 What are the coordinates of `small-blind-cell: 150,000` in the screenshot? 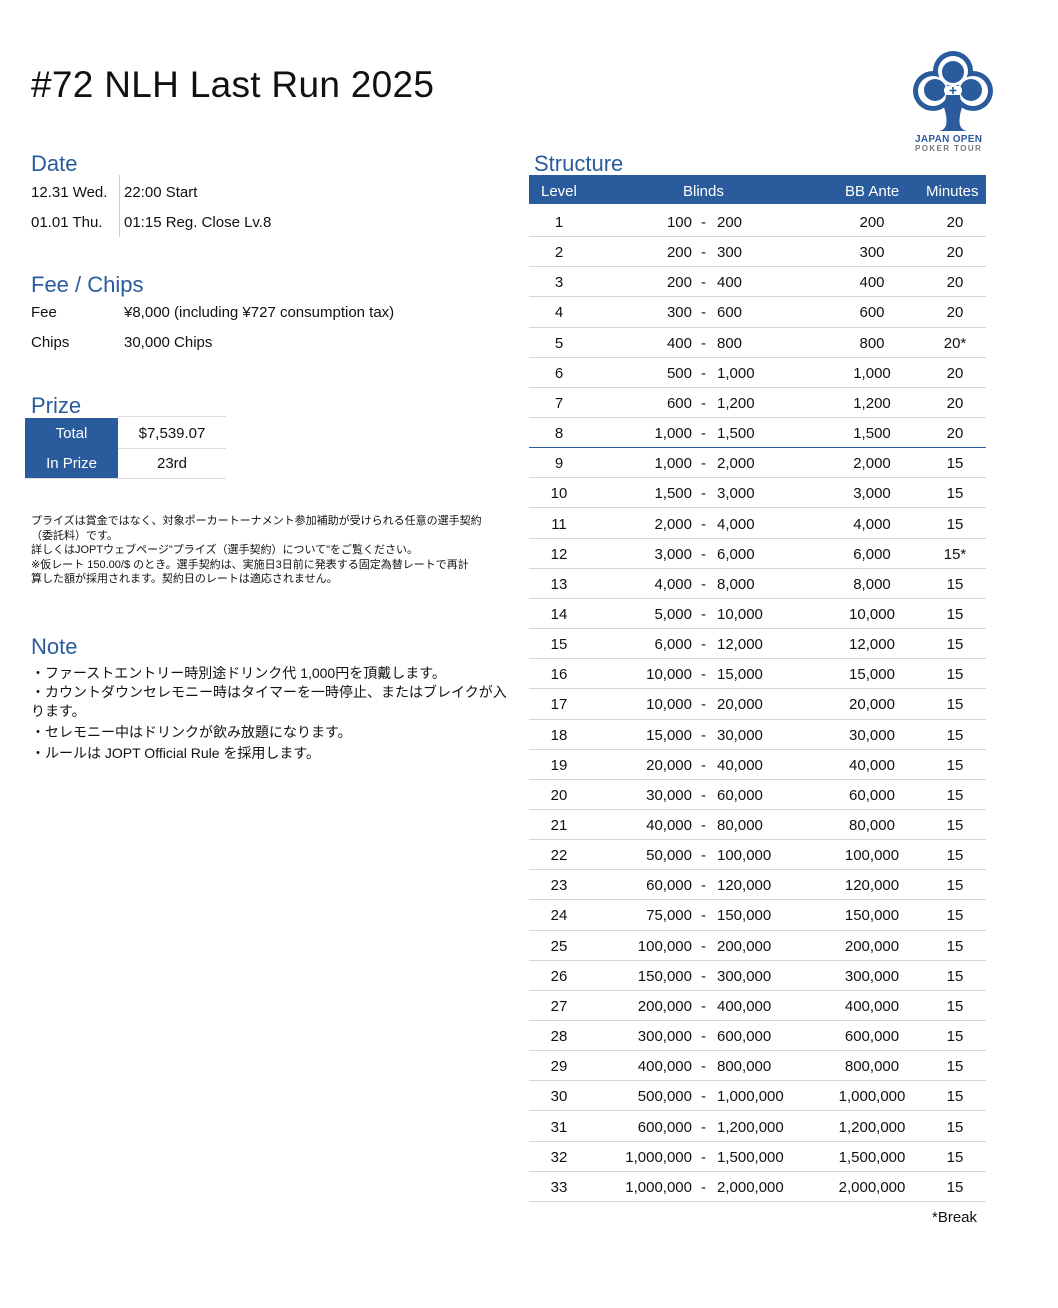 It's located at (664, 976).